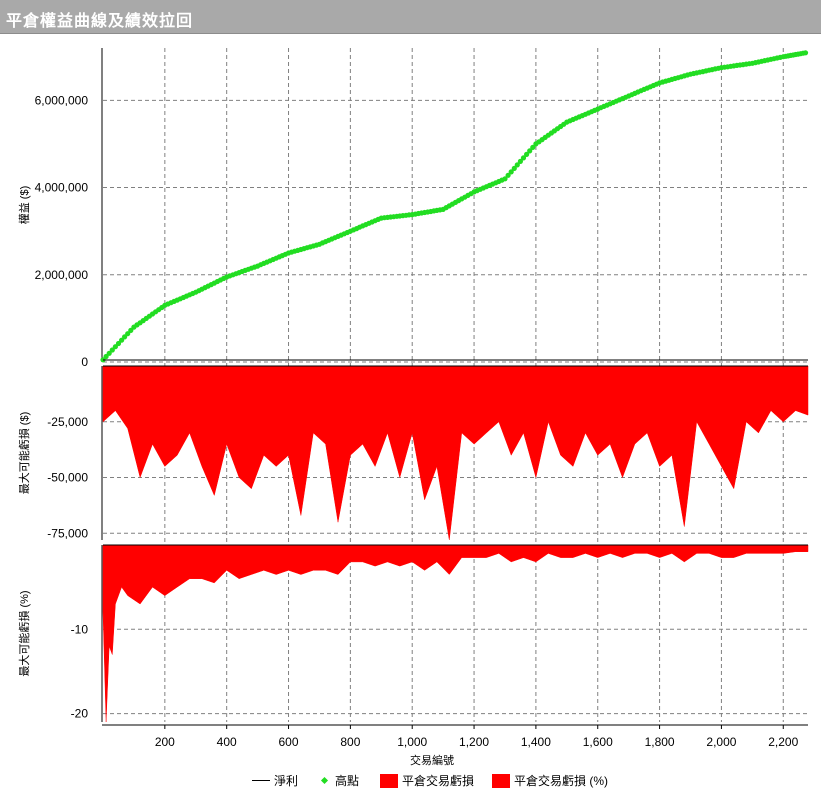 This screenshot has height=797, width=821. Describe the element at coordinates (80, 714) in the screenshot. I see `y-tick-label: -20` at that location.